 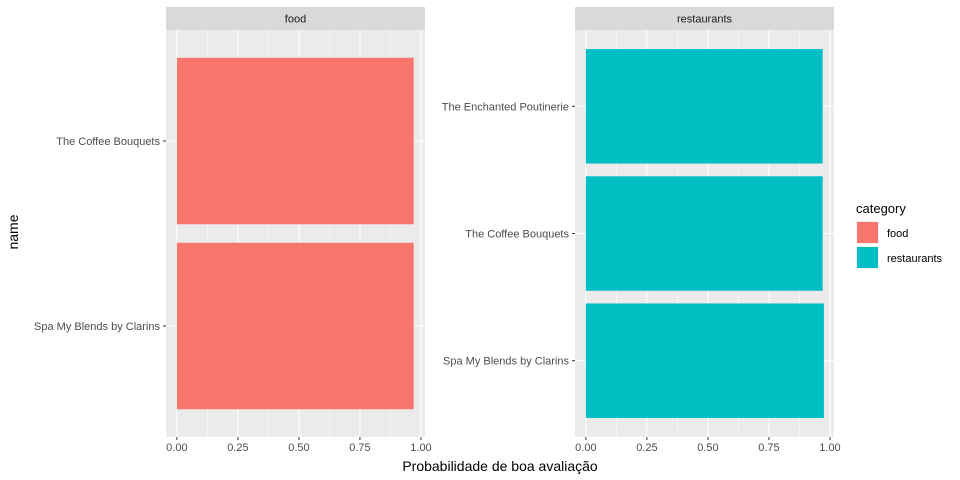 What do you see at coordinates (881, 208) in the screenshot?
I see `legend-title: category` at bounding box center [881, 208].